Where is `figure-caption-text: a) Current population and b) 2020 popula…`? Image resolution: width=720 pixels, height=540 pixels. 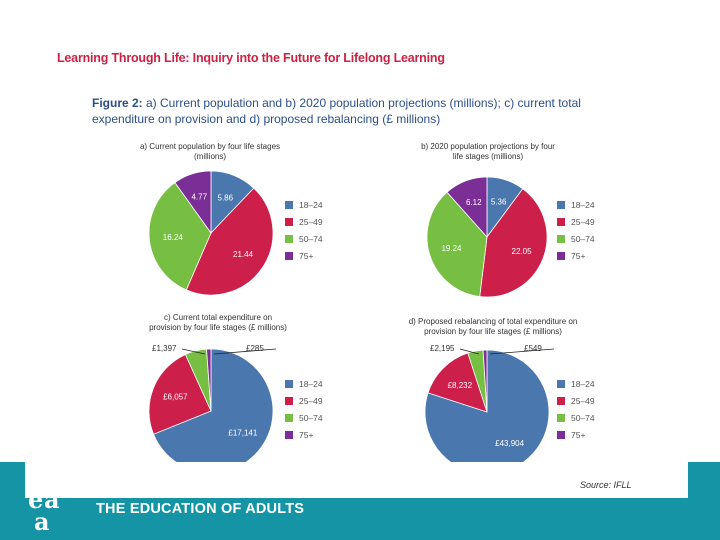 figure-caption-text: a) Current population and b) 2020 popula… is located at coordinates (336, 111).